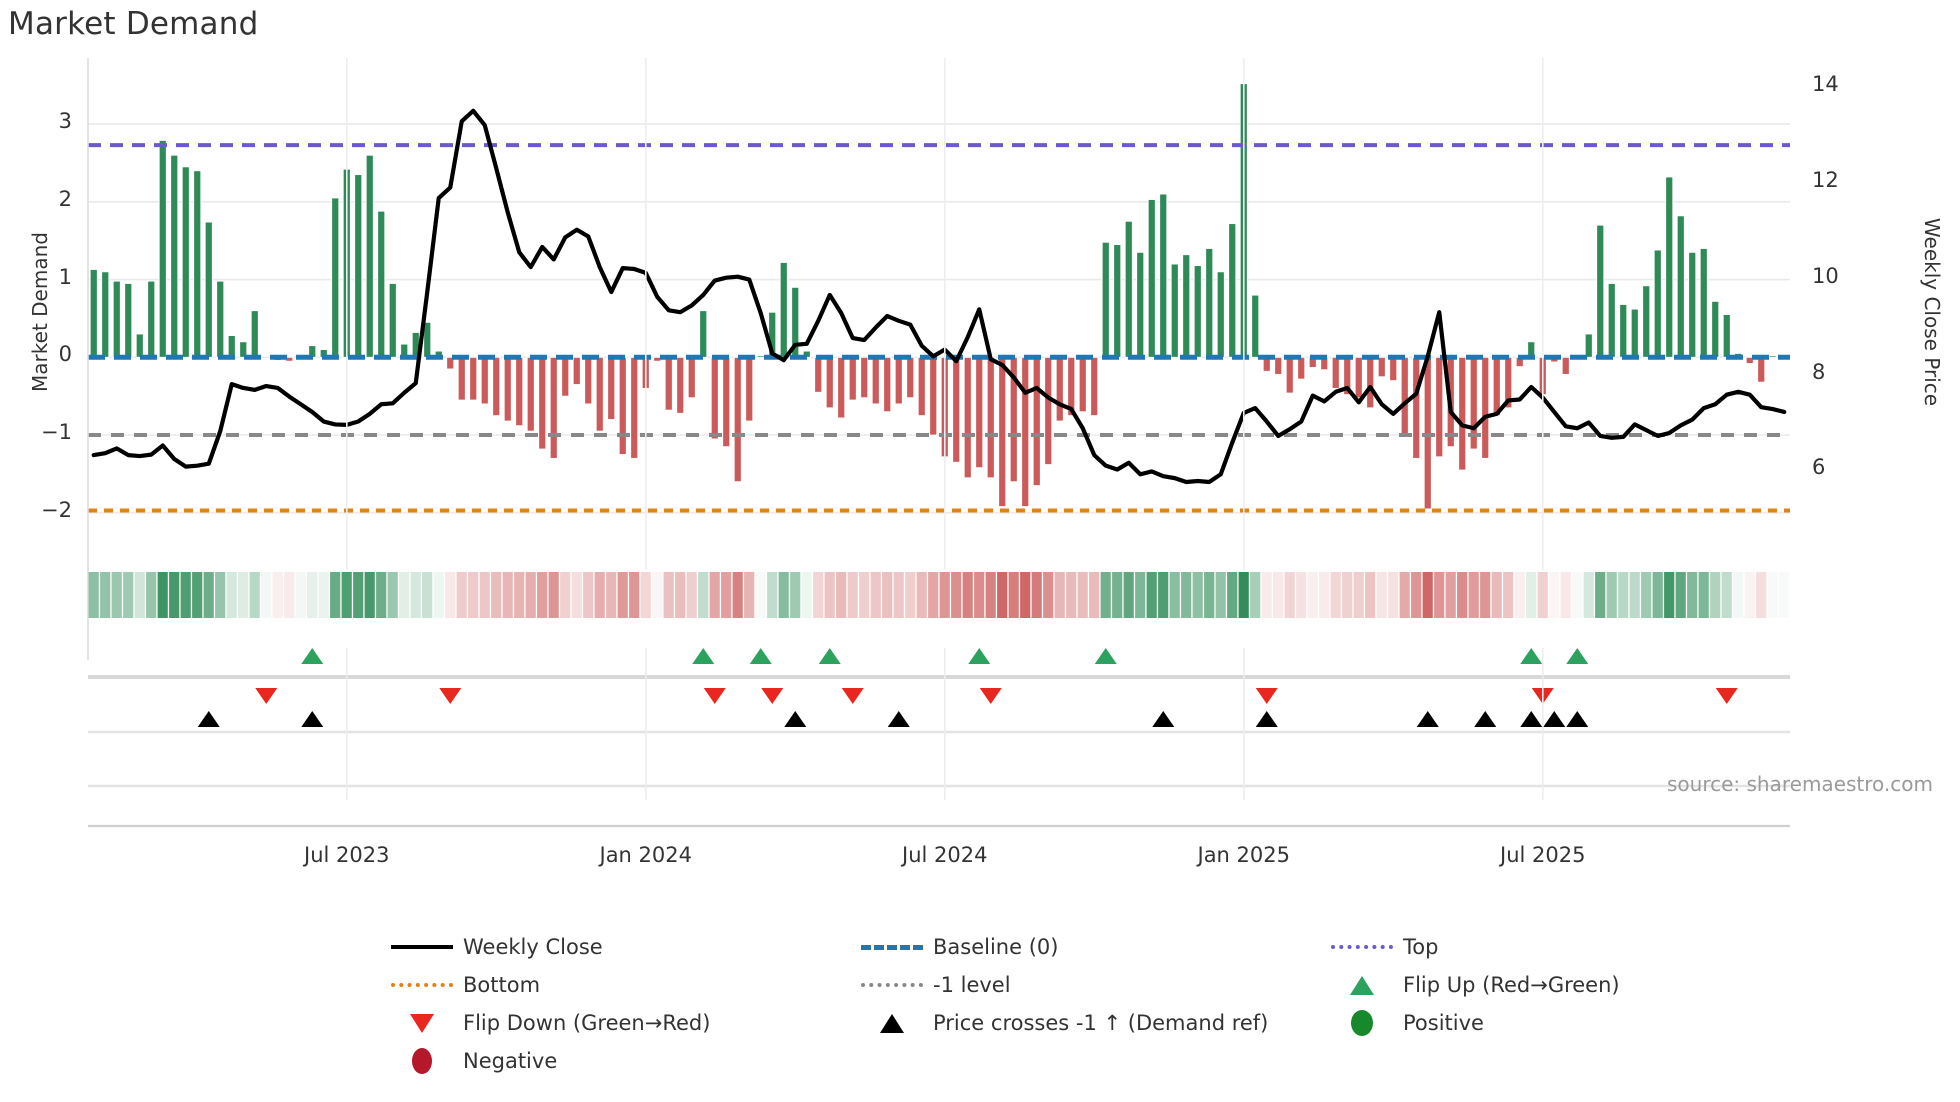 The height and width of the screenshot is (1102, 1960). Describe the element at coordinates (620, 947) in the screenshot. I see `legend-item-line-solid-black: Weekly Close` at that location.